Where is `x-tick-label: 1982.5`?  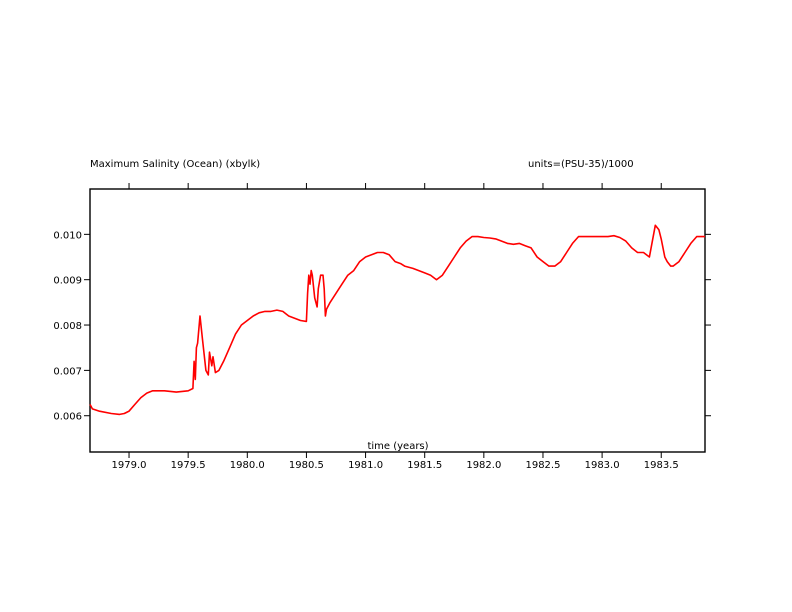 x-tick-label: 1982.5 is located at coordinates (542, 465).